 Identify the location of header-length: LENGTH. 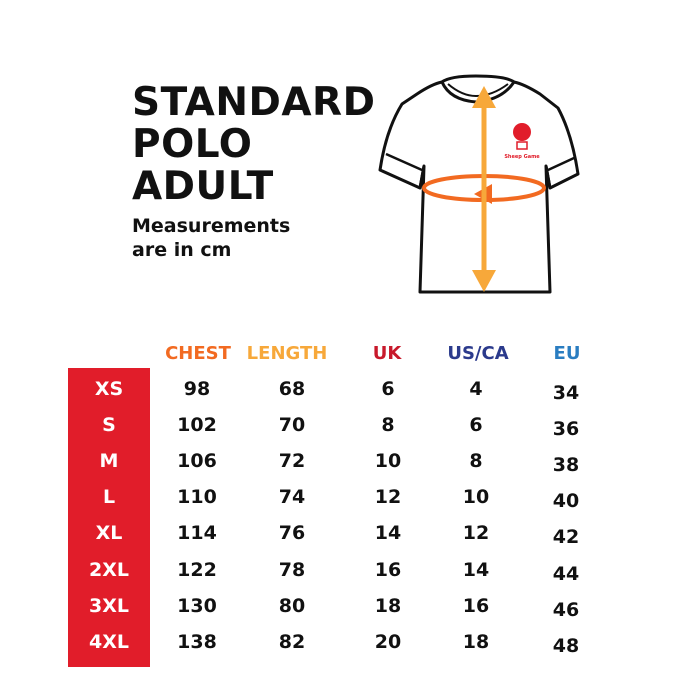
(287, 353).